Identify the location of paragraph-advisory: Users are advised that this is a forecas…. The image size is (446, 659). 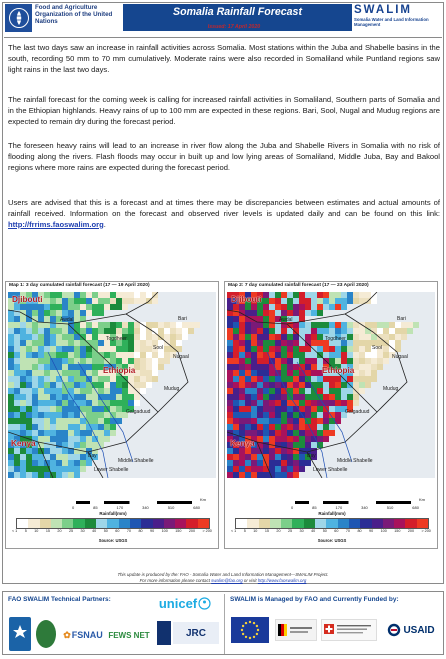
(224, 214).